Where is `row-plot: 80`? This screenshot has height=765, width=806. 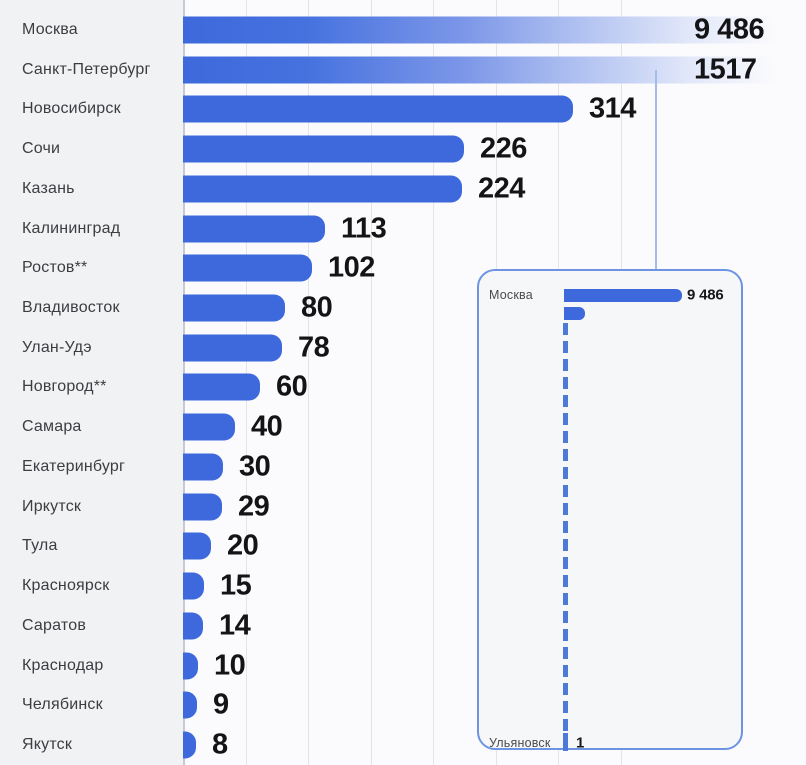 row-plot: 80 is located at coordinates (494, 308).